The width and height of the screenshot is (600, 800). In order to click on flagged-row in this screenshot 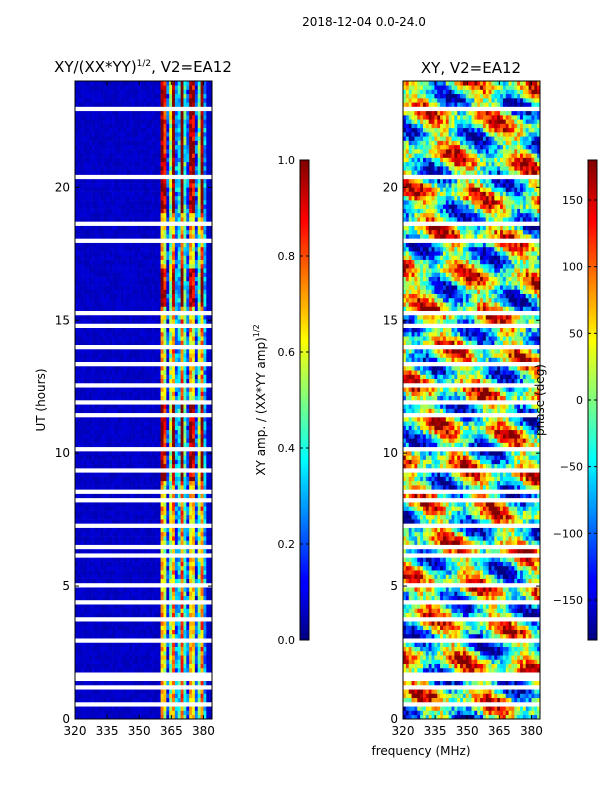, I will do `click(143, 385)`.